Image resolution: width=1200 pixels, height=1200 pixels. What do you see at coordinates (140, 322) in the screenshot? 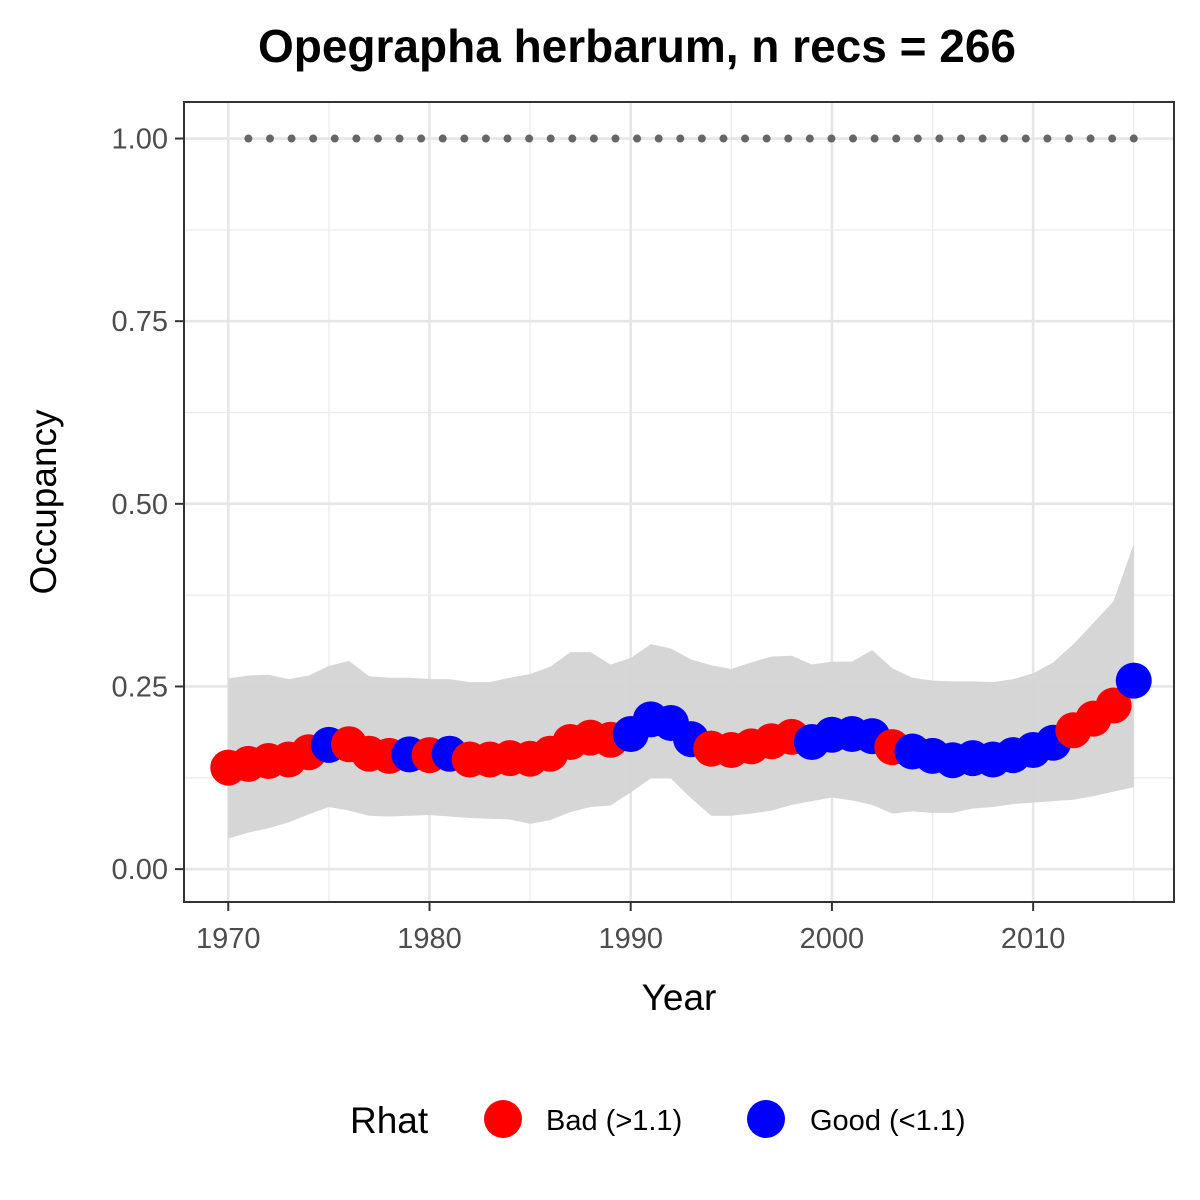
I see `y-tick-label: 0.75` at bounding box center [140, 322].